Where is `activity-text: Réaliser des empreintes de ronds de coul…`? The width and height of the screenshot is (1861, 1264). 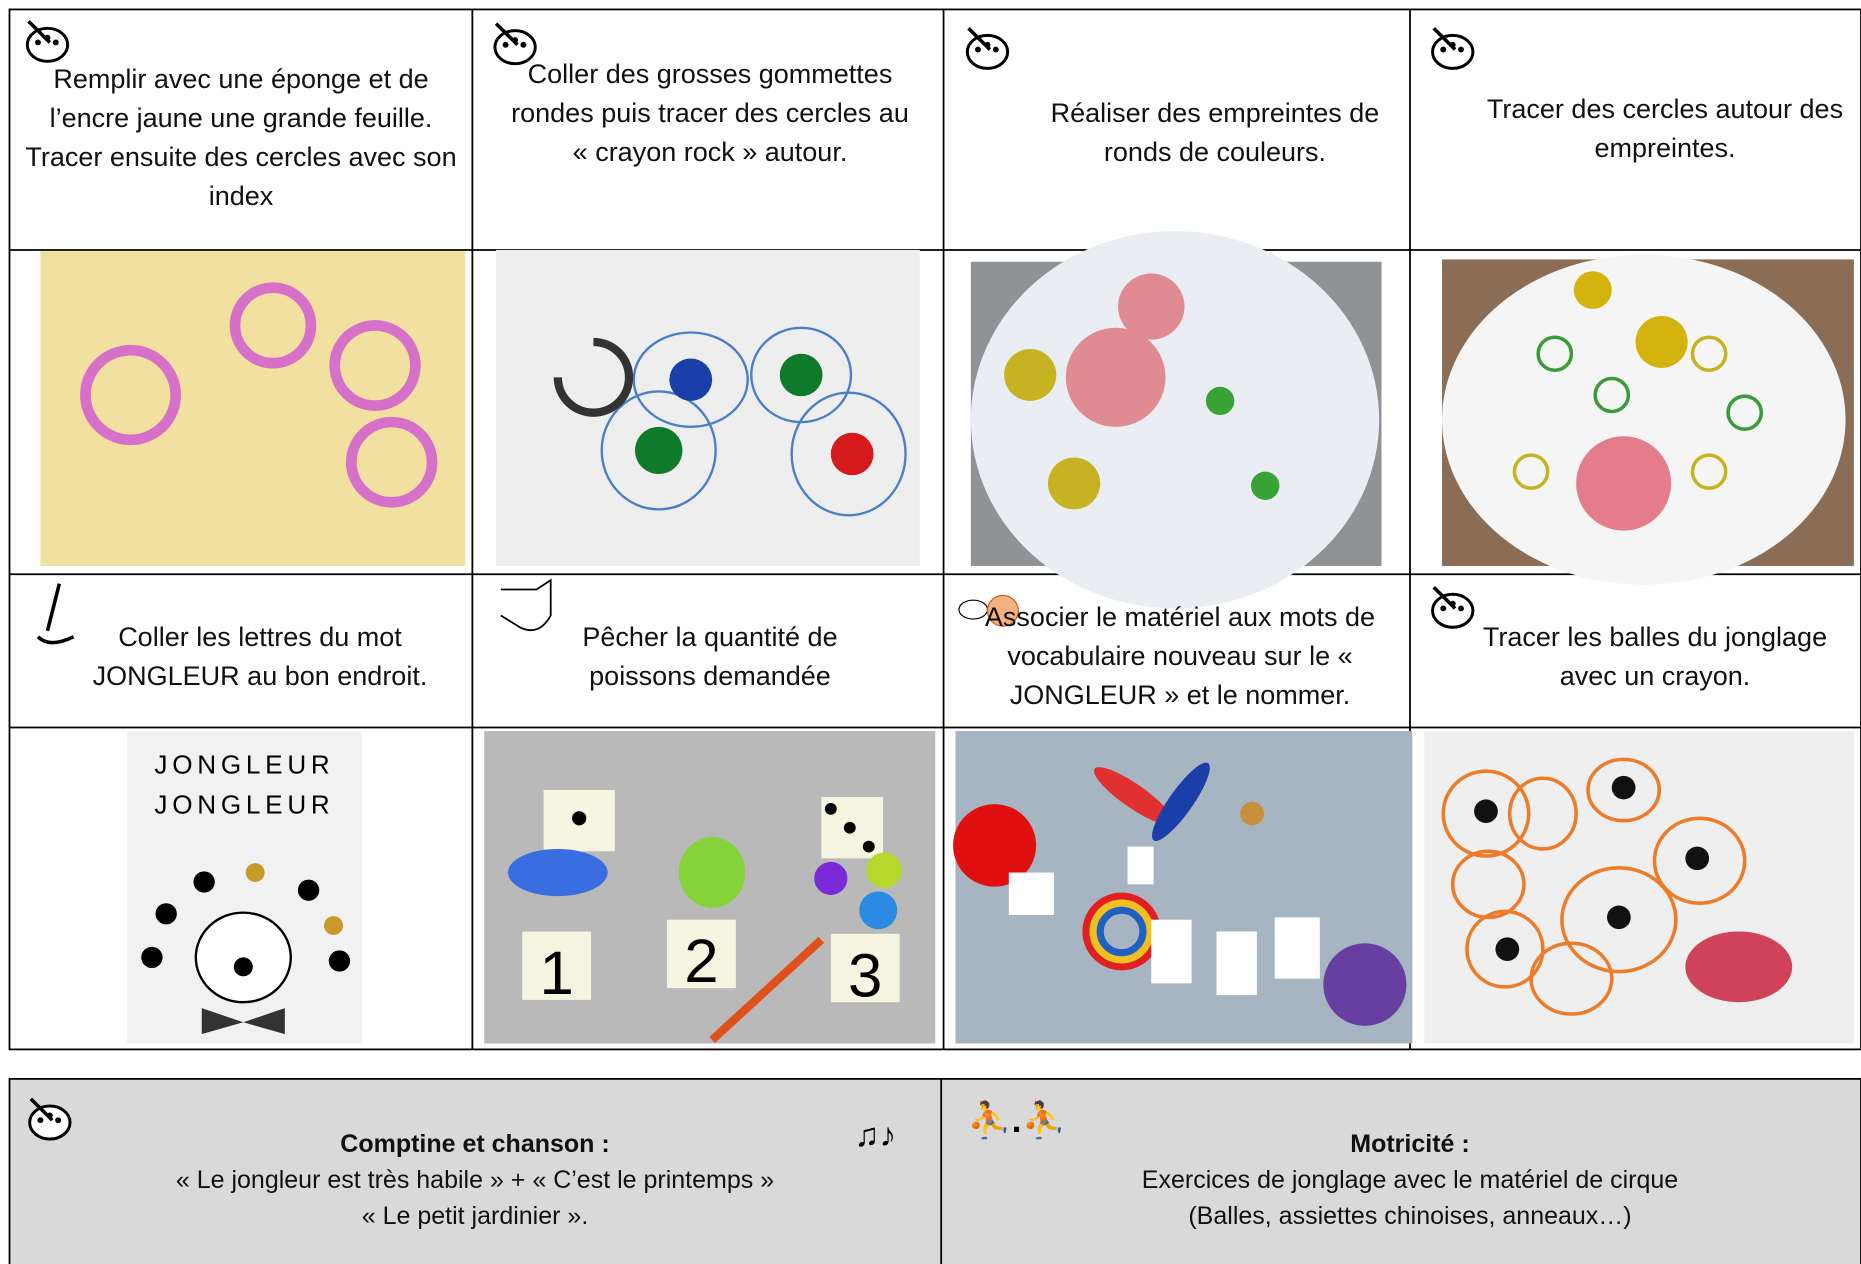
activity-text: Réaliser des empreintes de ronds de coul… is located at coordinates (1215, 132).